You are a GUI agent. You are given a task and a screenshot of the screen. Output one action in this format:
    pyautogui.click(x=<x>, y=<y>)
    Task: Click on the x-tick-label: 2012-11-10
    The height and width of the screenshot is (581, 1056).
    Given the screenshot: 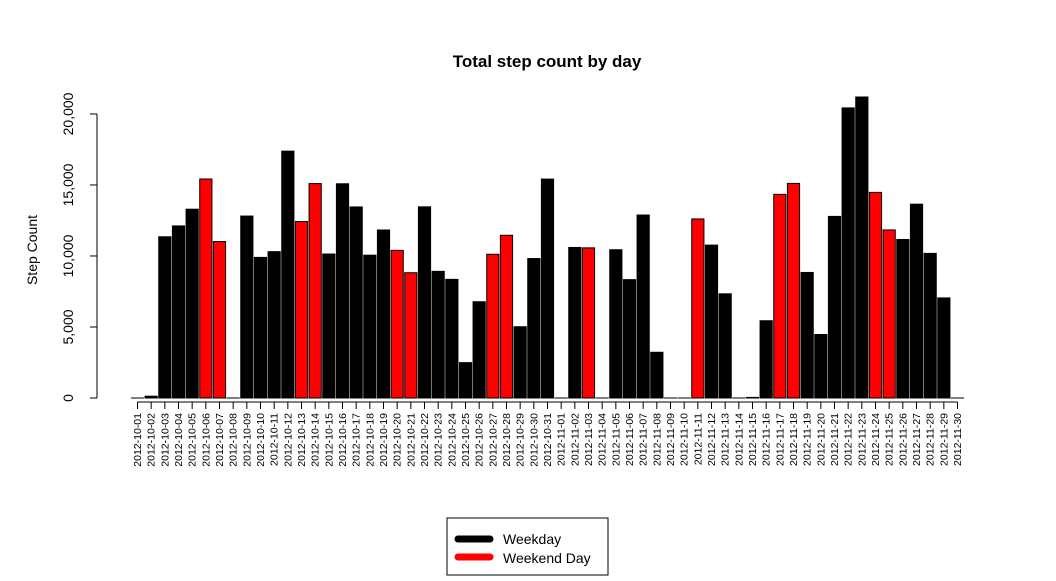 What is the action you would take?
    pyautogui.click(x=685, y=439)
    